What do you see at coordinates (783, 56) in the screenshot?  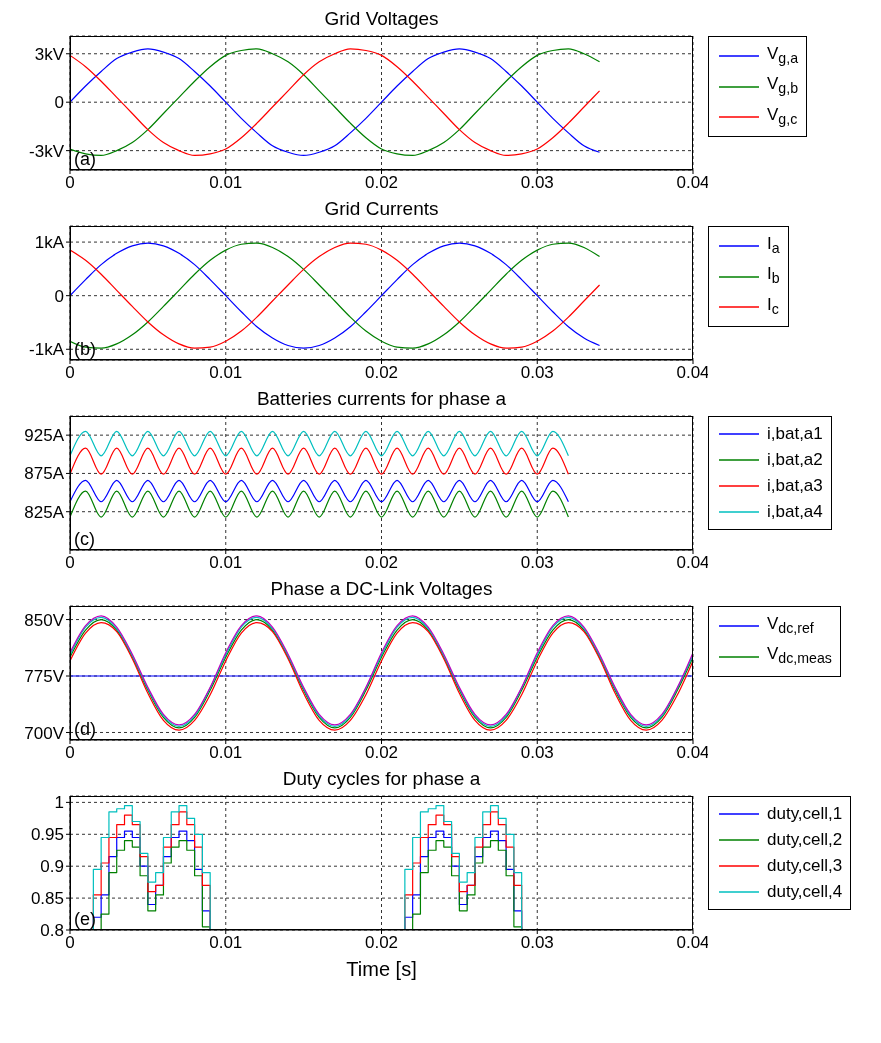 I see `legend-label: V$_{g,a}$` at bounding box center [783, 56].